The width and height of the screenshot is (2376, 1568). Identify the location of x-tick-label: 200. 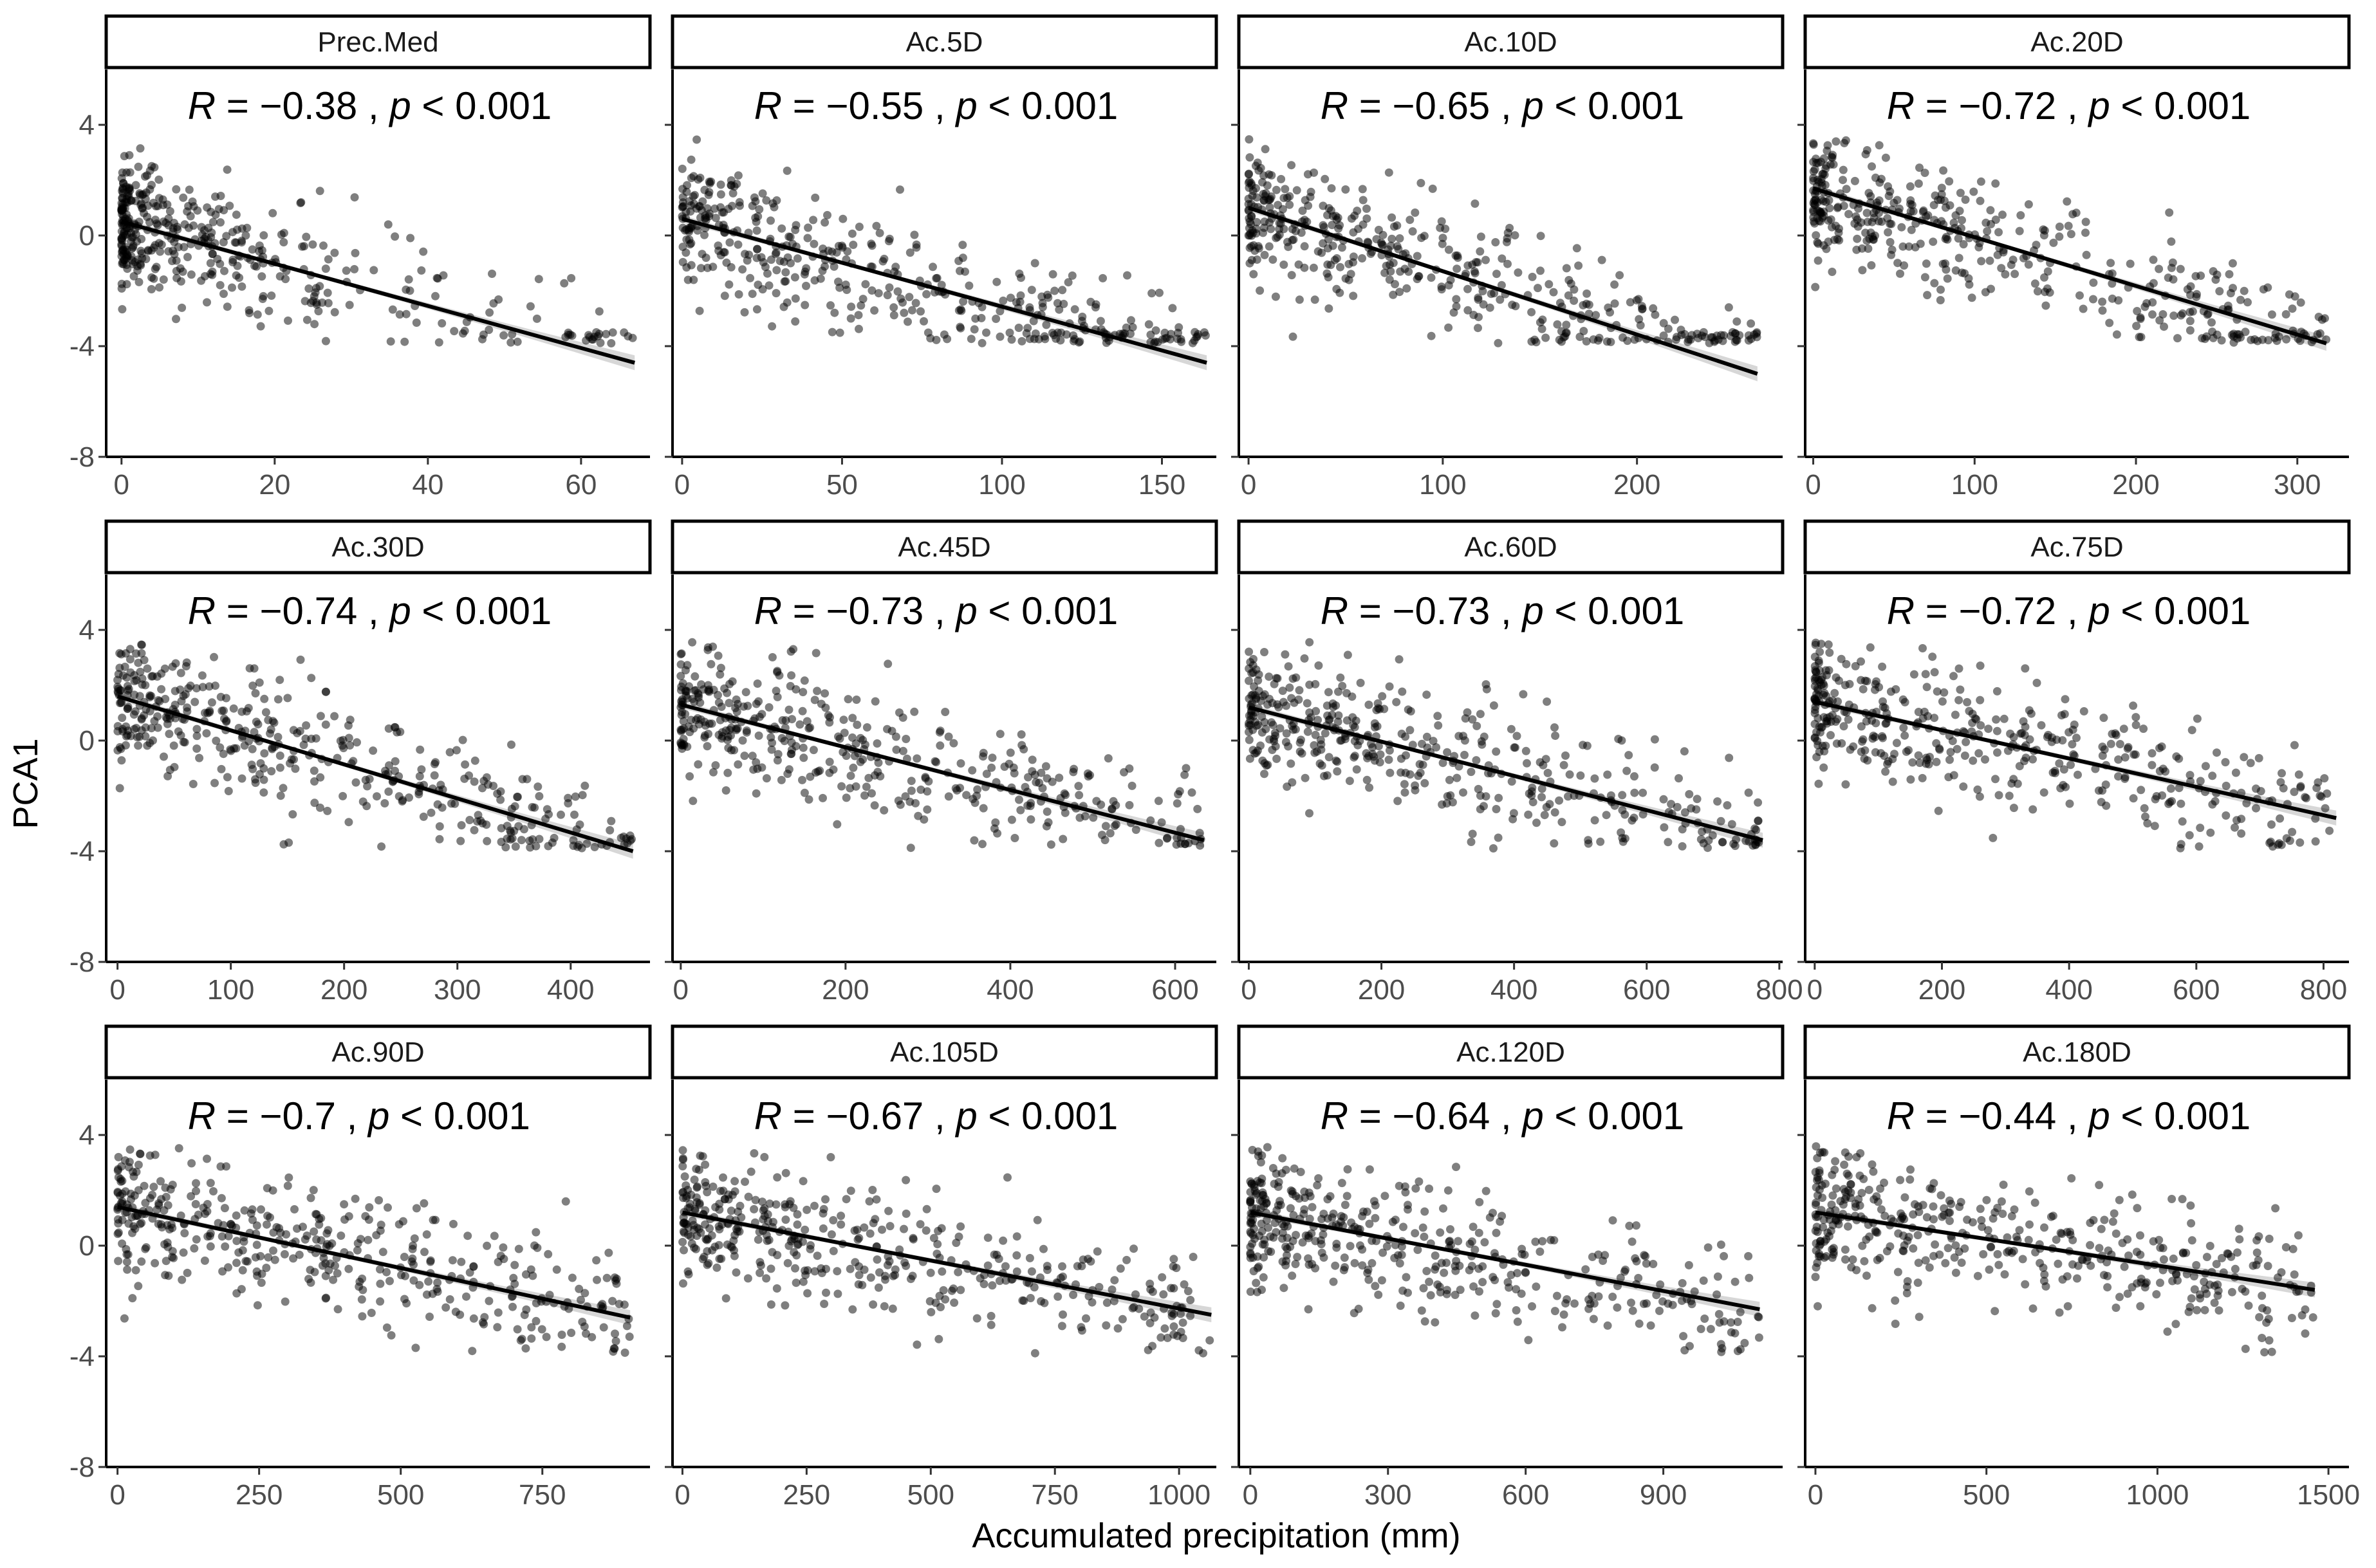
(343, 990).